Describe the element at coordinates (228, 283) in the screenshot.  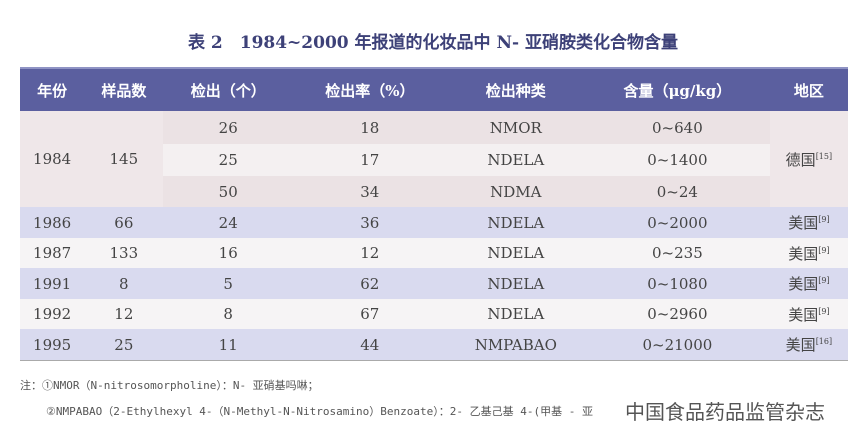
I see `cell-count: 5` at that location.